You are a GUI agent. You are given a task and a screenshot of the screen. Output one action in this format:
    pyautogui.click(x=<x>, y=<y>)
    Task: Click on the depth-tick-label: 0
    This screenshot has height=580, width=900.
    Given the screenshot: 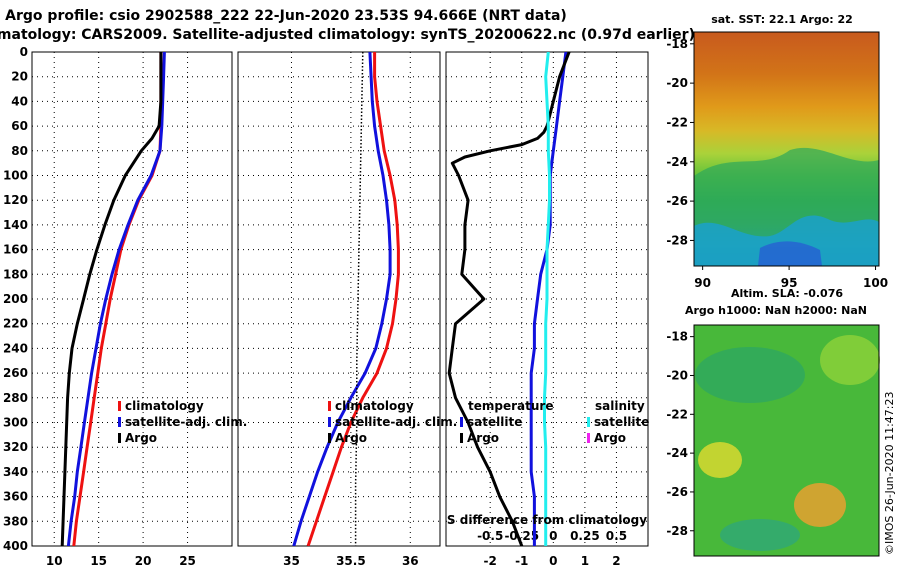 What is the action you would take?
    pyautogui.click(x=24, y=52)
    